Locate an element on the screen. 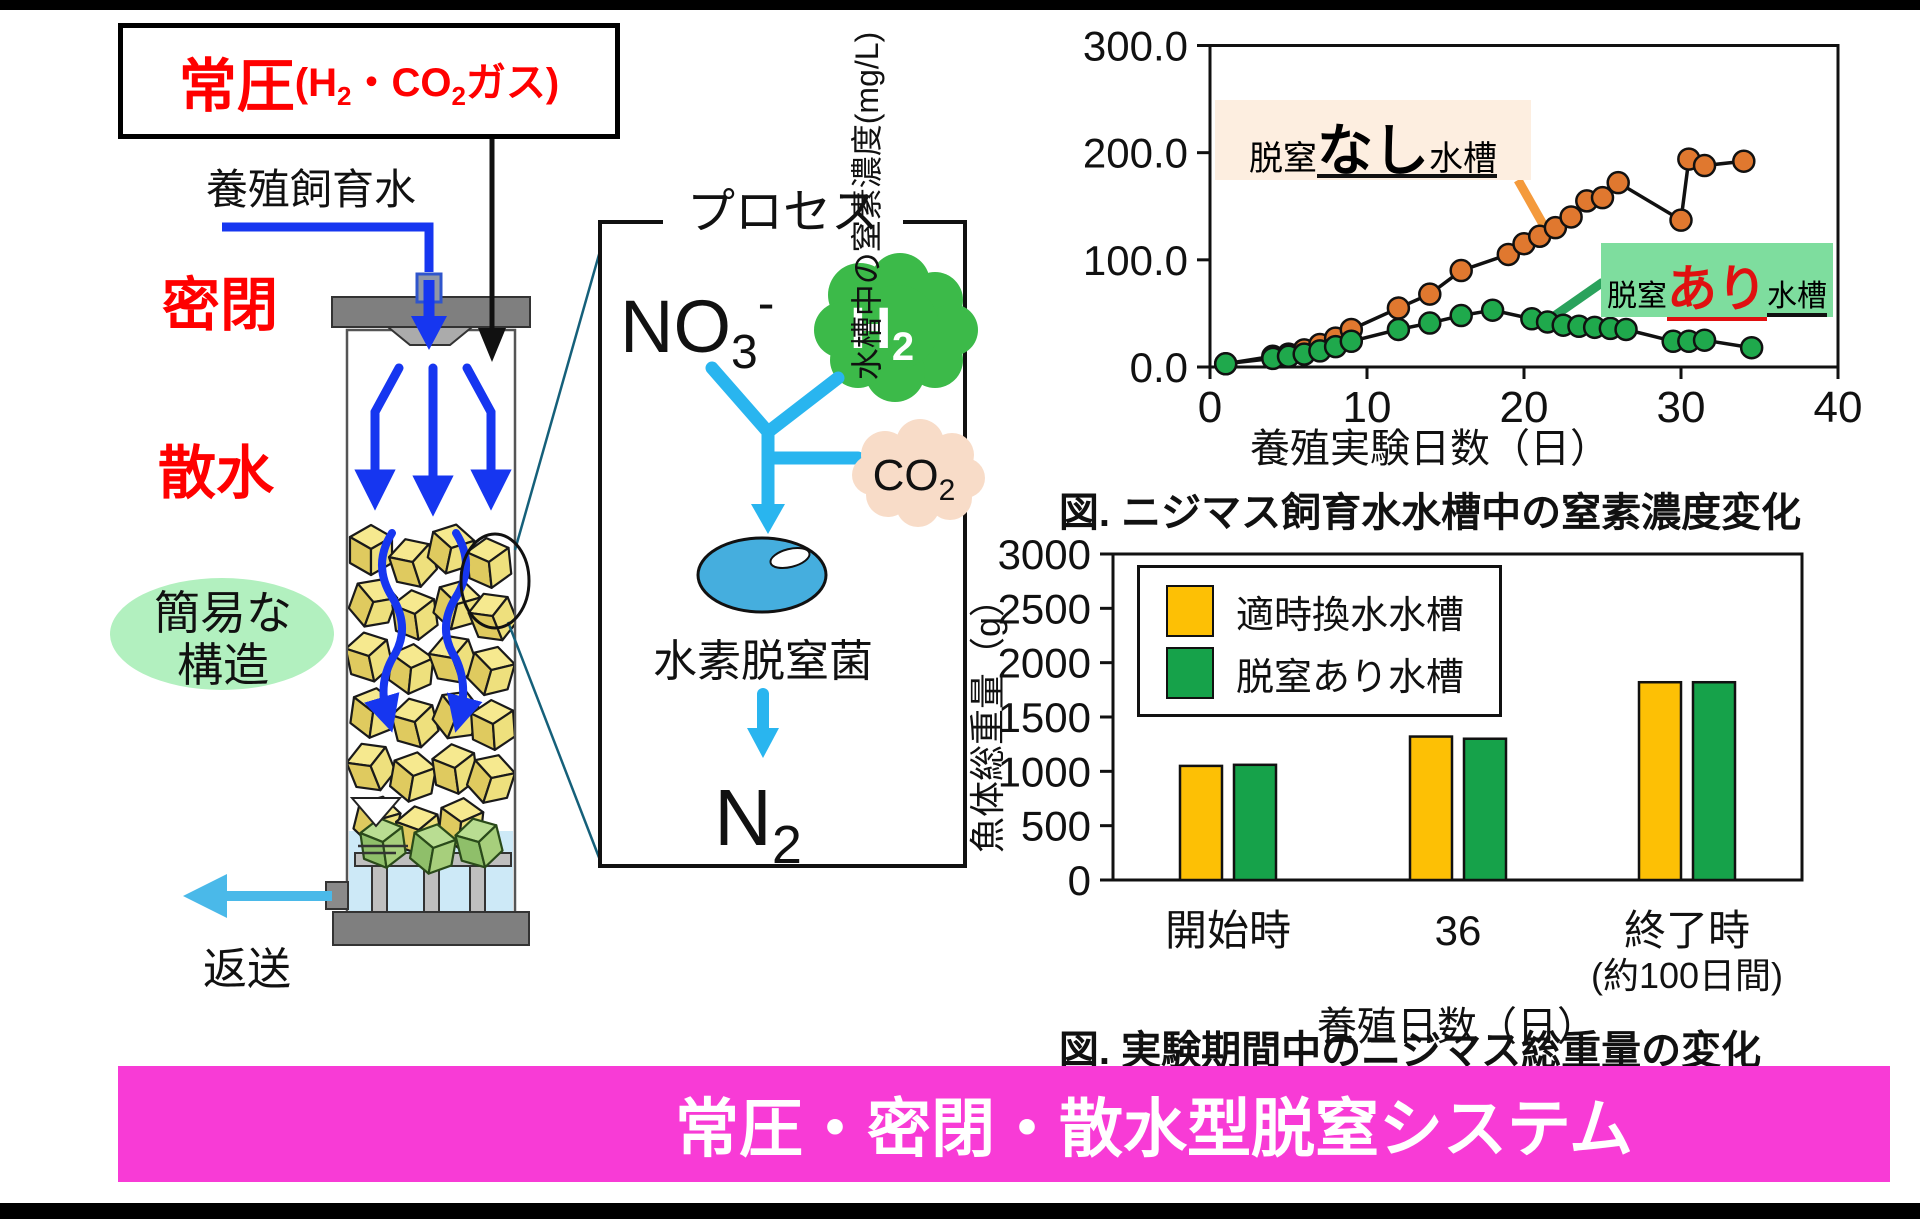 This screenshot has width=1920, height=1219. sealed-label: 密閉 is located at coordinates (220, 305).